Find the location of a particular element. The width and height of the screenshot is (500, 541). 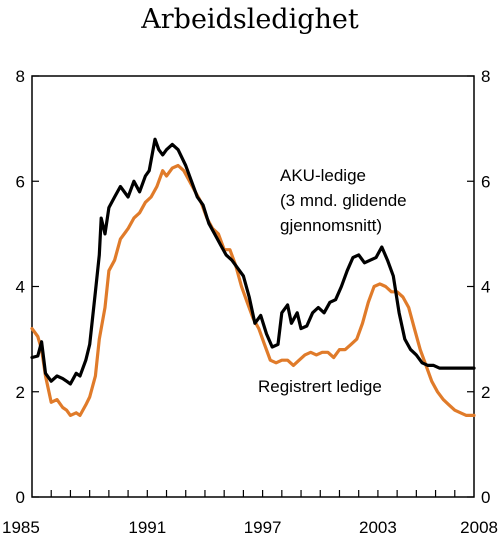

y-tick-label-right-2: 2 is located at coordinates (485, 392).